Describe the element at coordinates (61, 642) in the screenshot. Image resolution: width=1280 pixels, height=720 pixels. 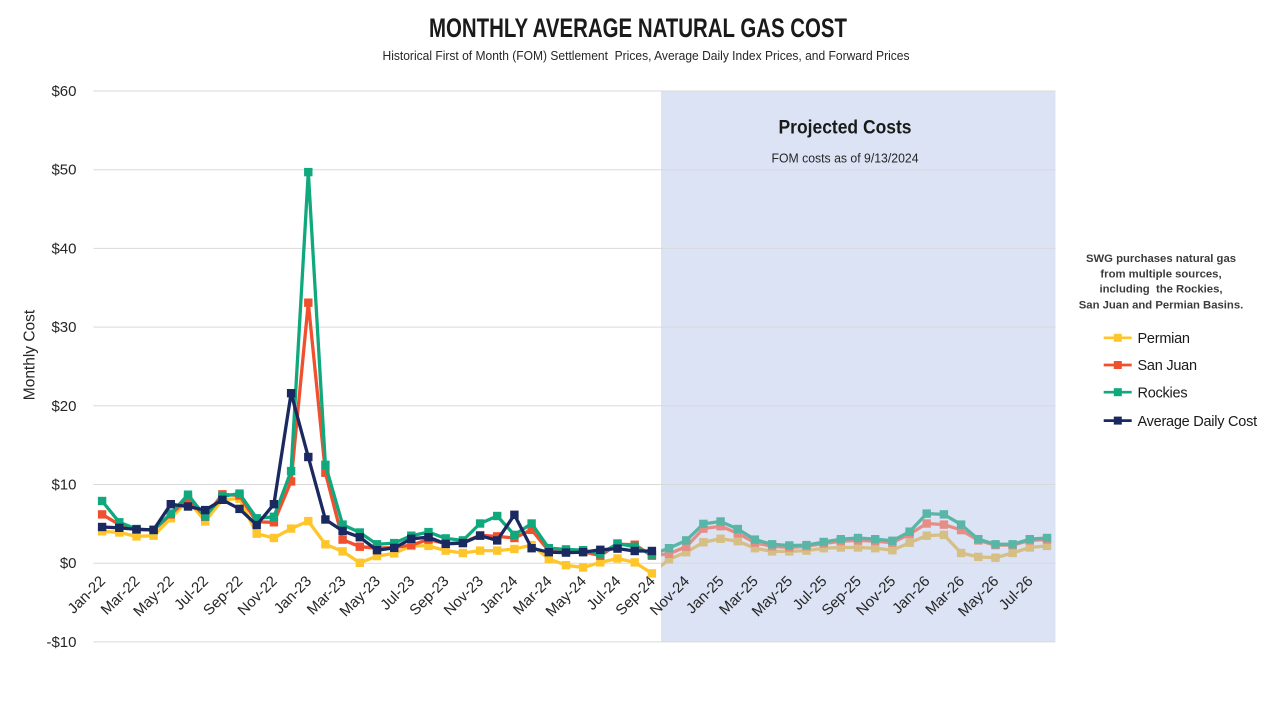
I see `svg-text: -$10` at that location.